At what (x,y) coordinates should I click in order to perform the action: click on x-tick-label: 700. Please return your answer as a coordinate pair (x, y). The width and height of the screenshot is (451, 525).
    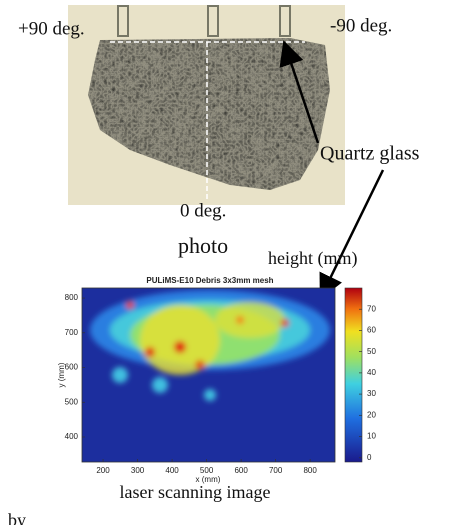
    Looking at the image, I should click on (276, 470).